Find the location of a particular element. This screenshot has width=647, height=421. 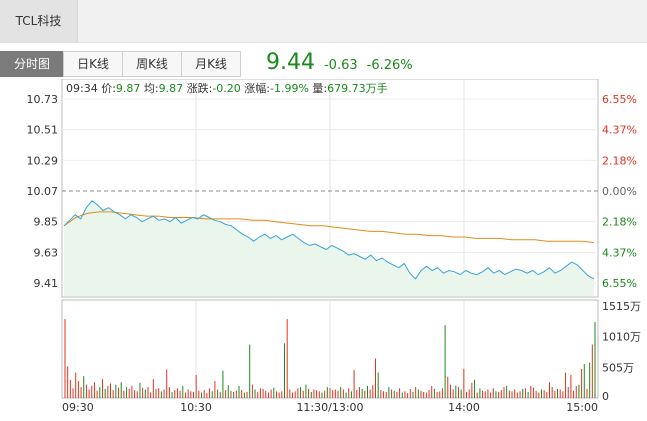

volume-tick-label: 0 is located at coordinates (605, 396).